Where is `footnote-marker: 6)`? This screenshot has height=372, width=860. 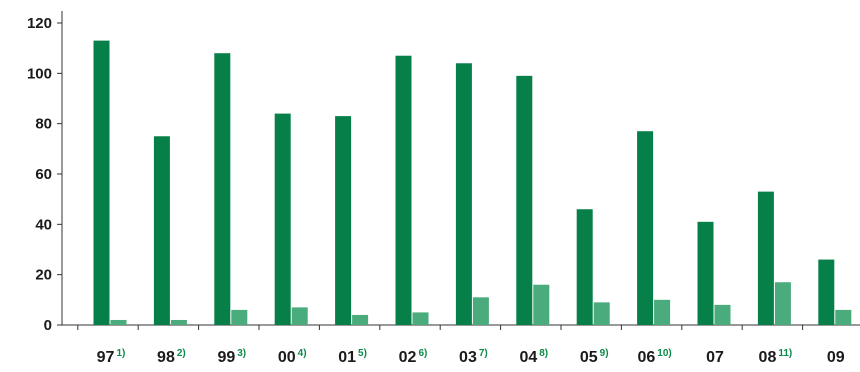
footnote-marker: 6) is located at coordinates (422, 353).